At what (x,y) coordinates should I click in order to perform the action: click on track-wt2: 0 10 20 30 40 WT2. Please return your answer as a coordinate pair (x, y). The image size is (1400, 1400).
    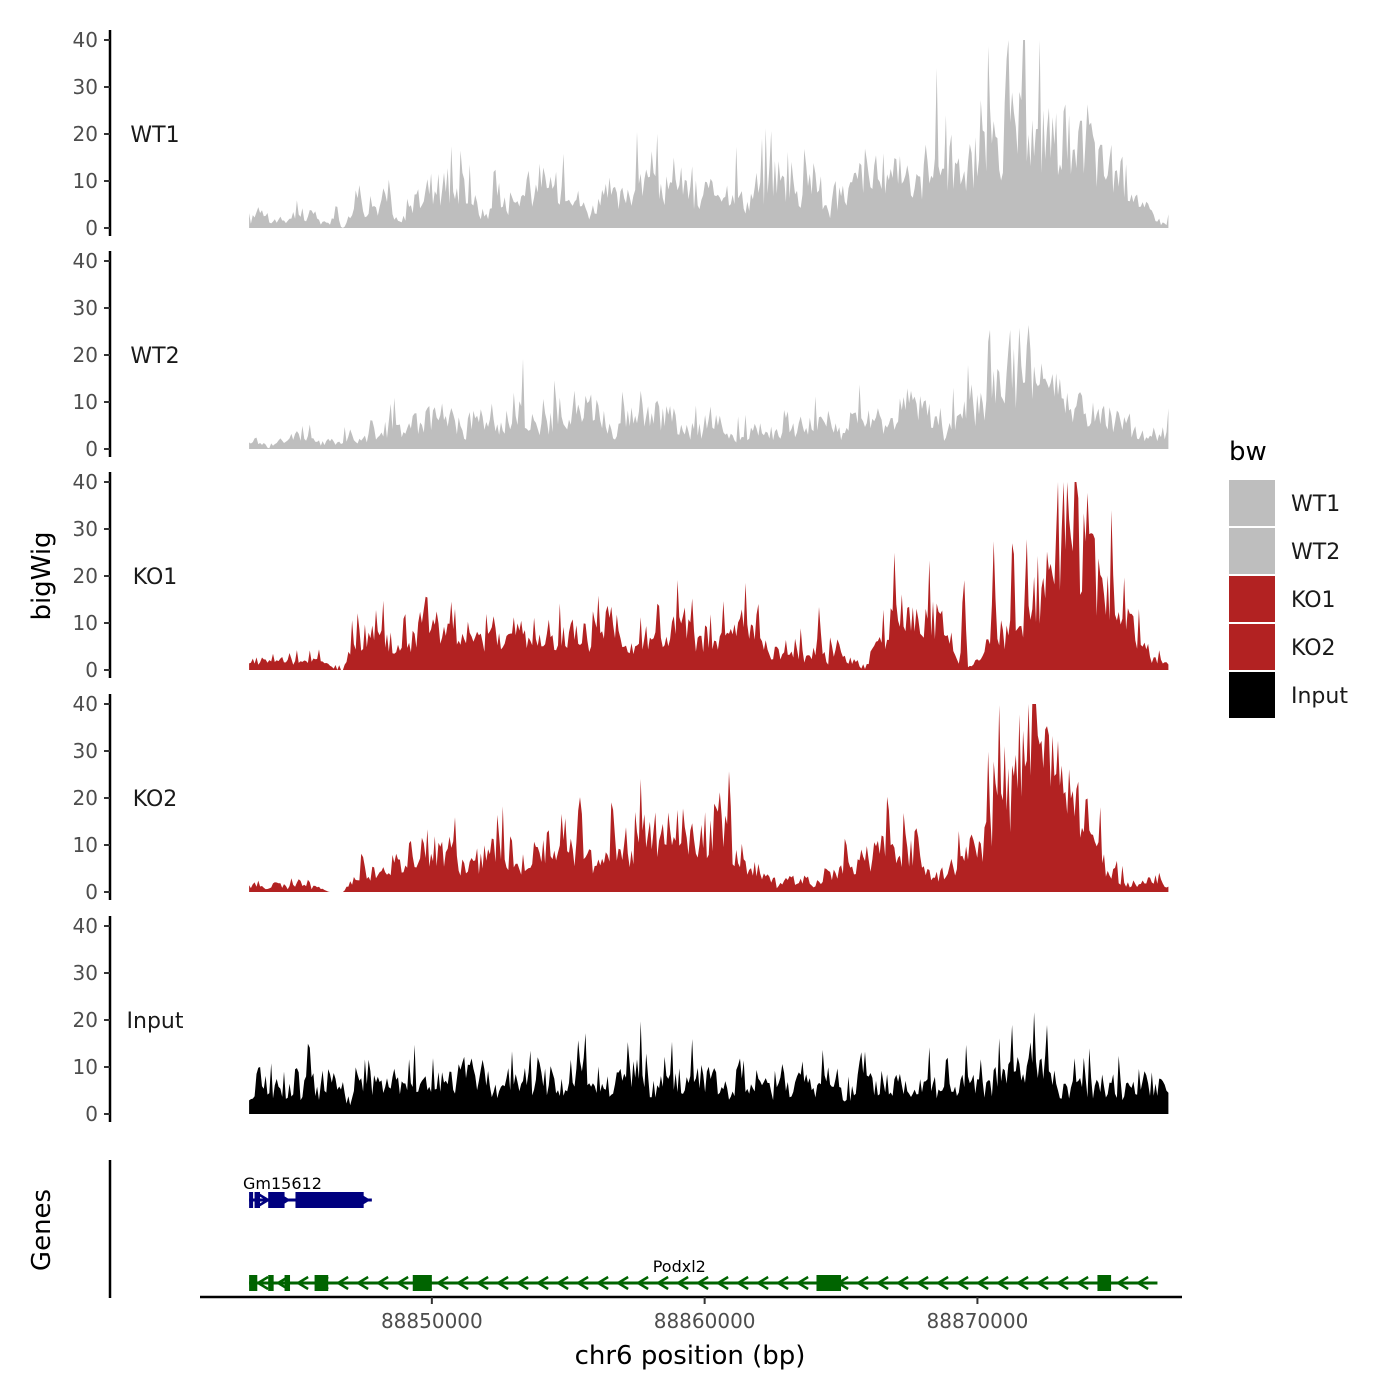
    Looking at the image, I should click on (621, 355).